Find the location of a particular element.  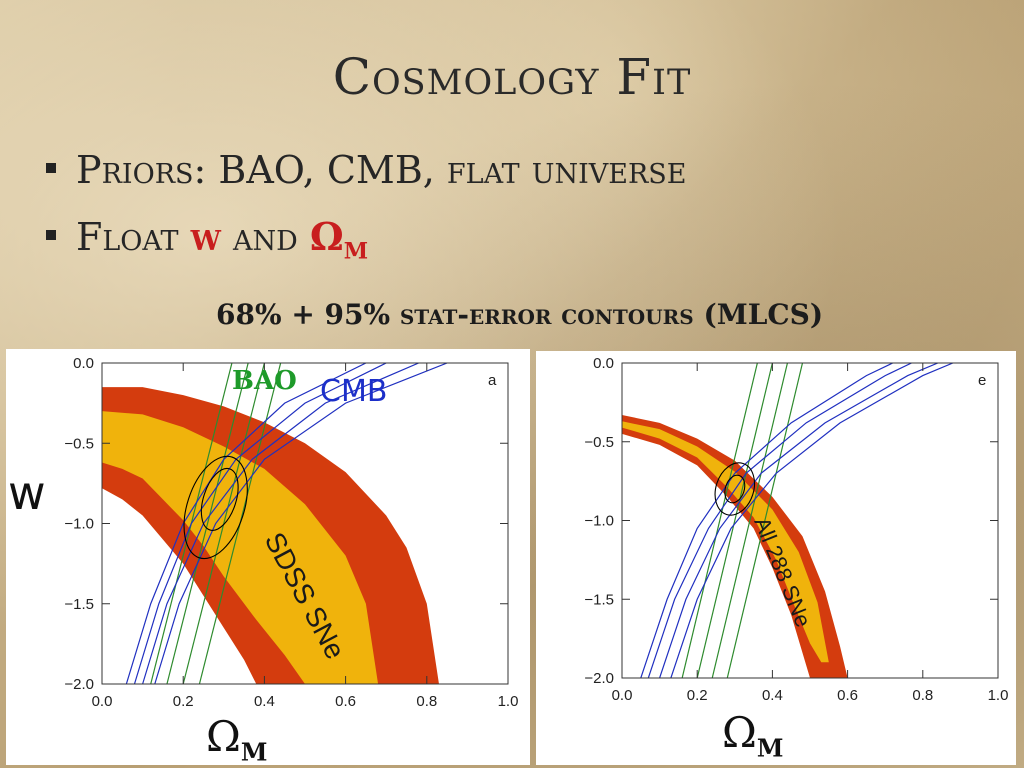

bullet-w: w is located at coordinates (205, 236).